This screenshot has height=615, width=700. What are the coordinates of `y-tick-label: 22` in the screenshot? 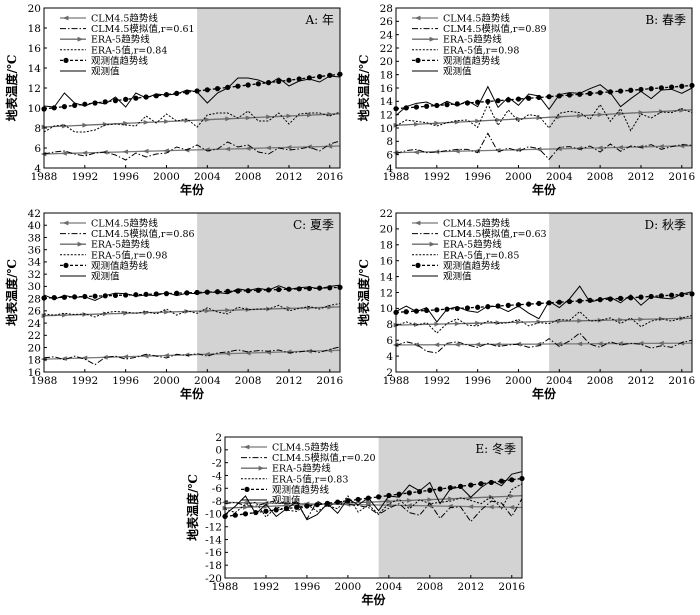 It's located at (386, 214).